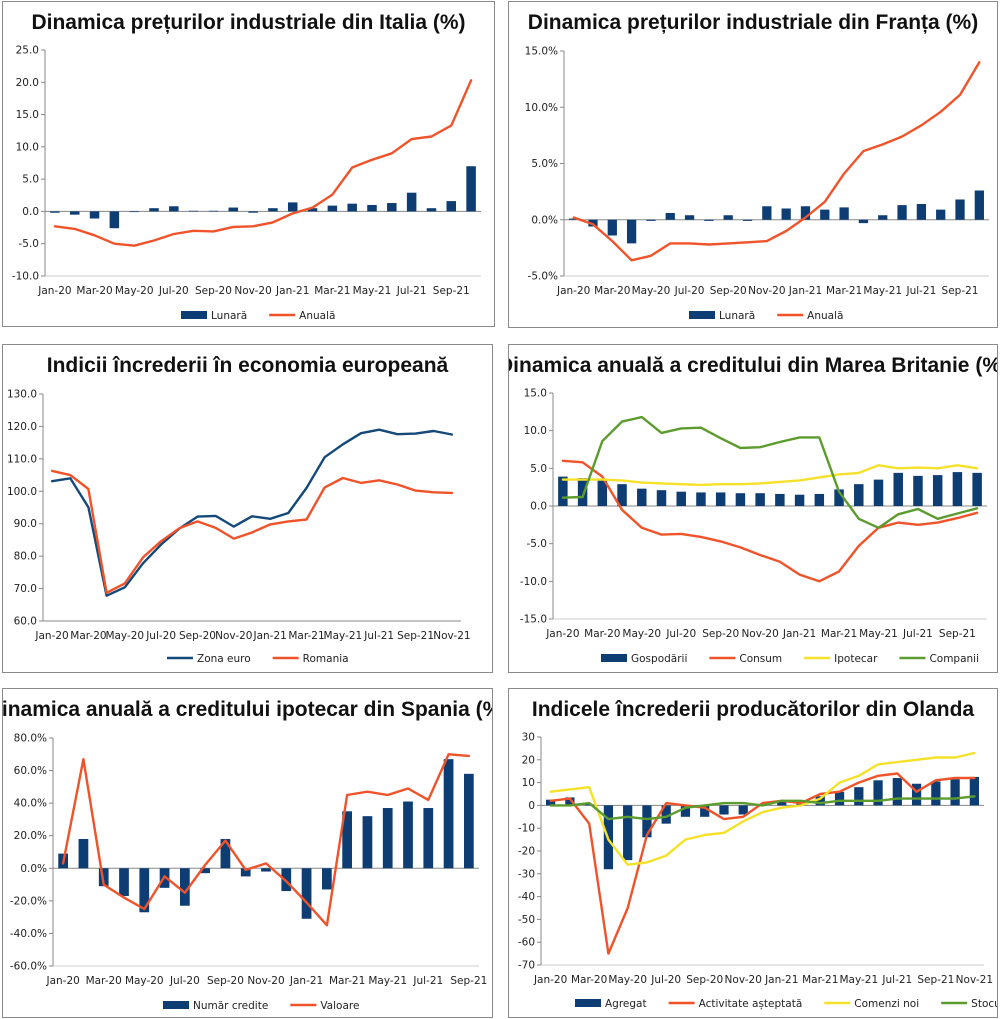 This screenshot has height=1019, width=1000. Describe the element at coordinates (526, 920) in the screenshot. I see `y-tick-label: -50` at that location.